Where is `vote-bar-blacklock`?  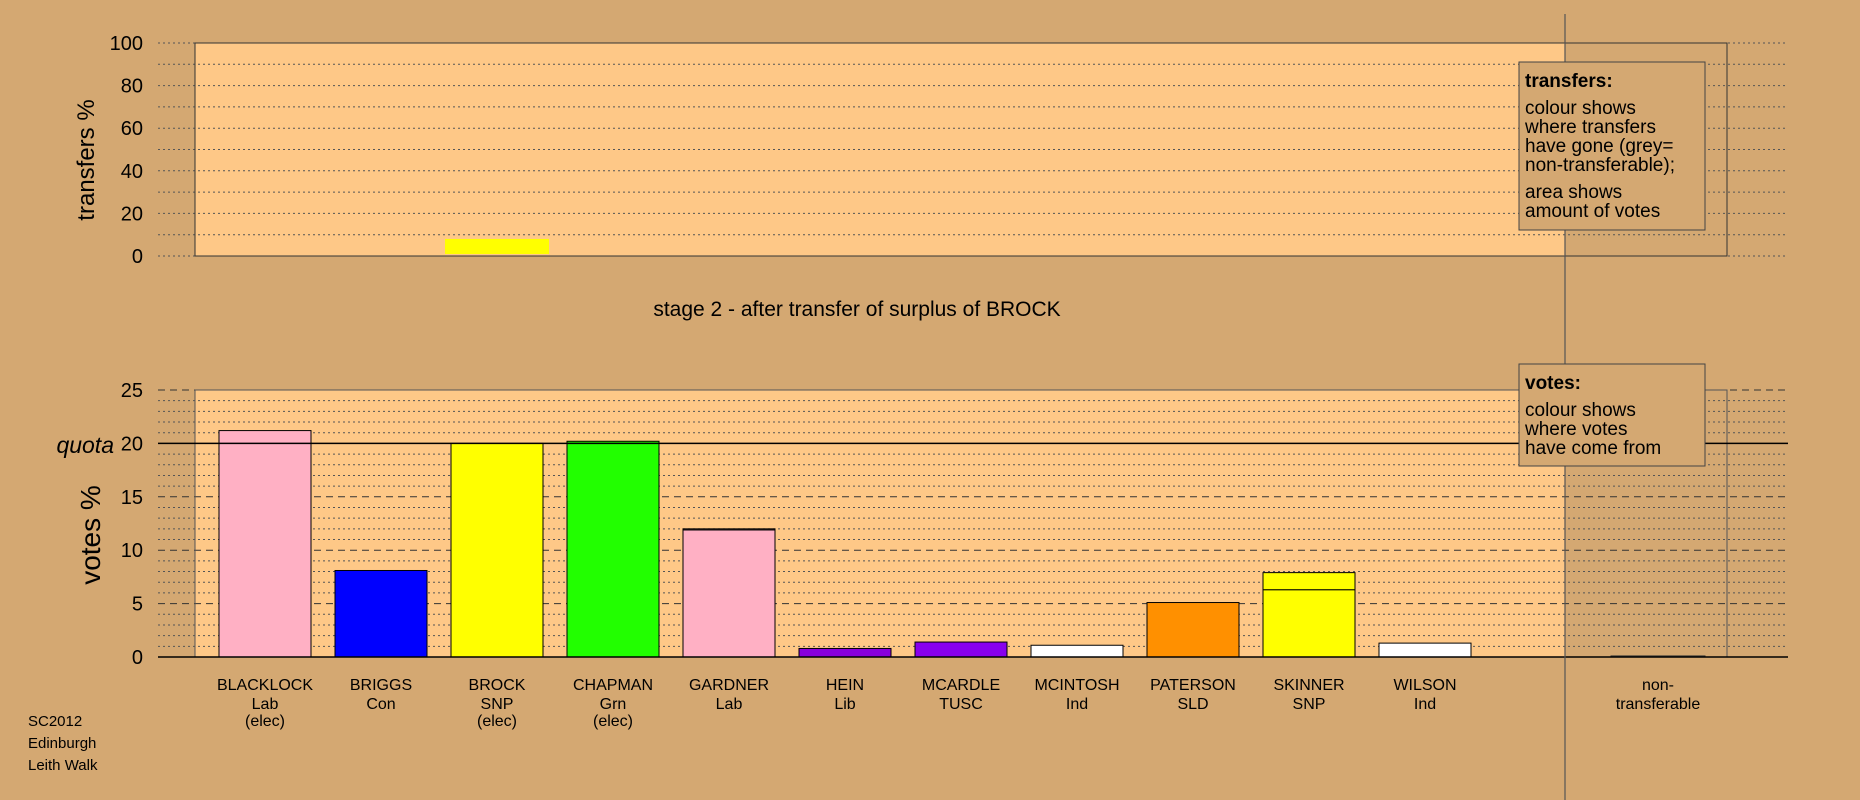
vote-bar-blacklock is located at coordinates (265, 544).